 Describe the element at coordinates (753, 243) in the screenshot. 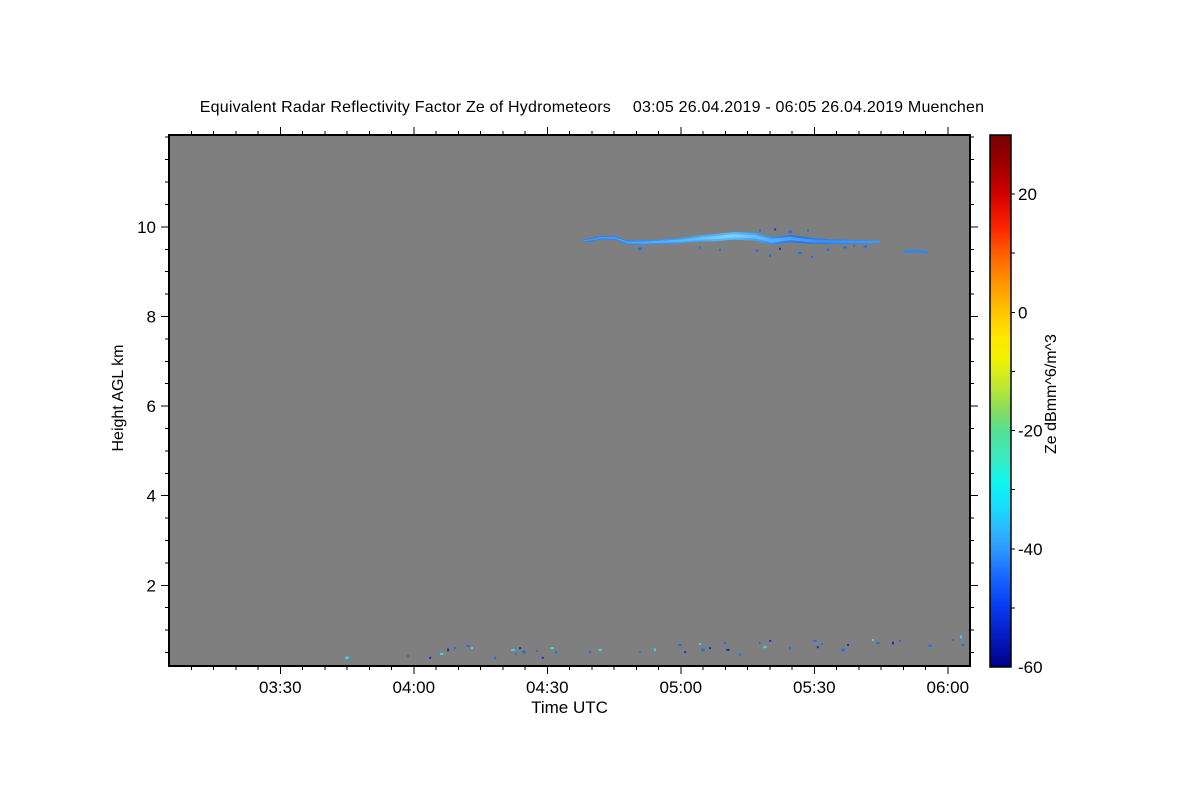

I see `cloud-band-speckles` at that location.